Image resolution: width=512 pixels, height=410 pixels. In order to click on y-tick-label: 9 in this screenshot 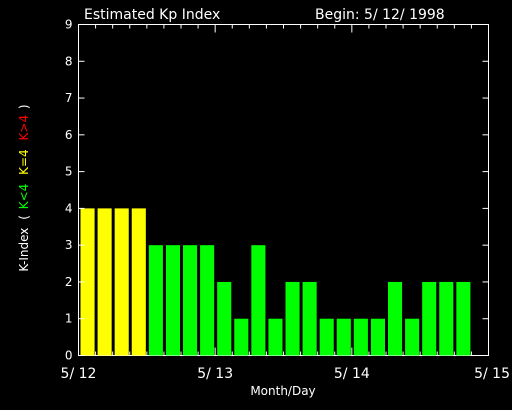, I will do `click(69, 25)`.